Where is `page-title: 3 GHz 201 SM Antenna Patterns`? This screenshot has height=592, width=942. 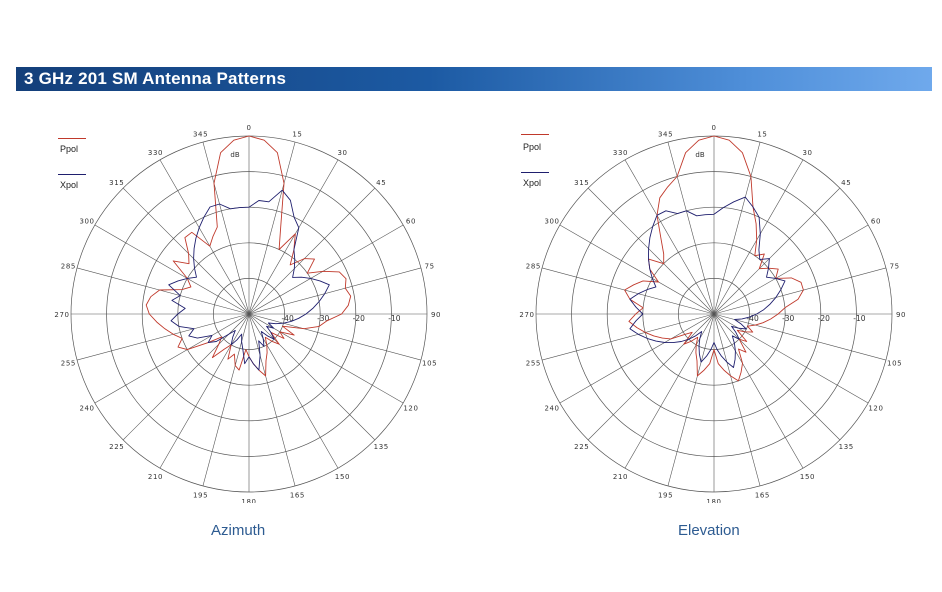
page-title: 3 GHz 201 SM Antenna Patterns is located at coordinates (155, 78).